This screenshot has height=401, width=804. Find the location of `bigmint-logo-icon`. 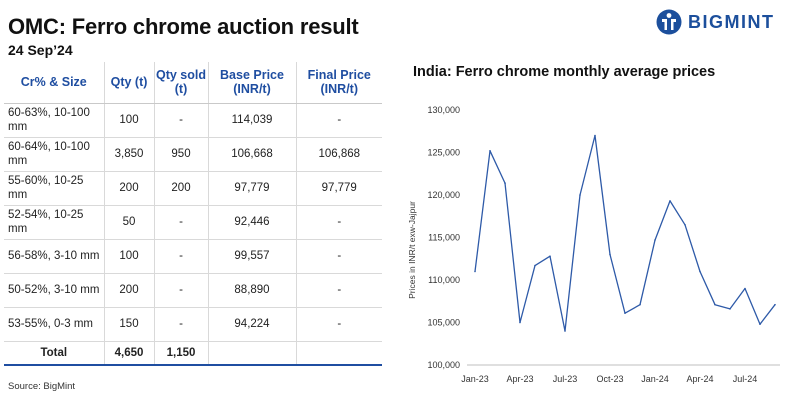

bigmint-logo-icon is located at coordinates (669, 22).